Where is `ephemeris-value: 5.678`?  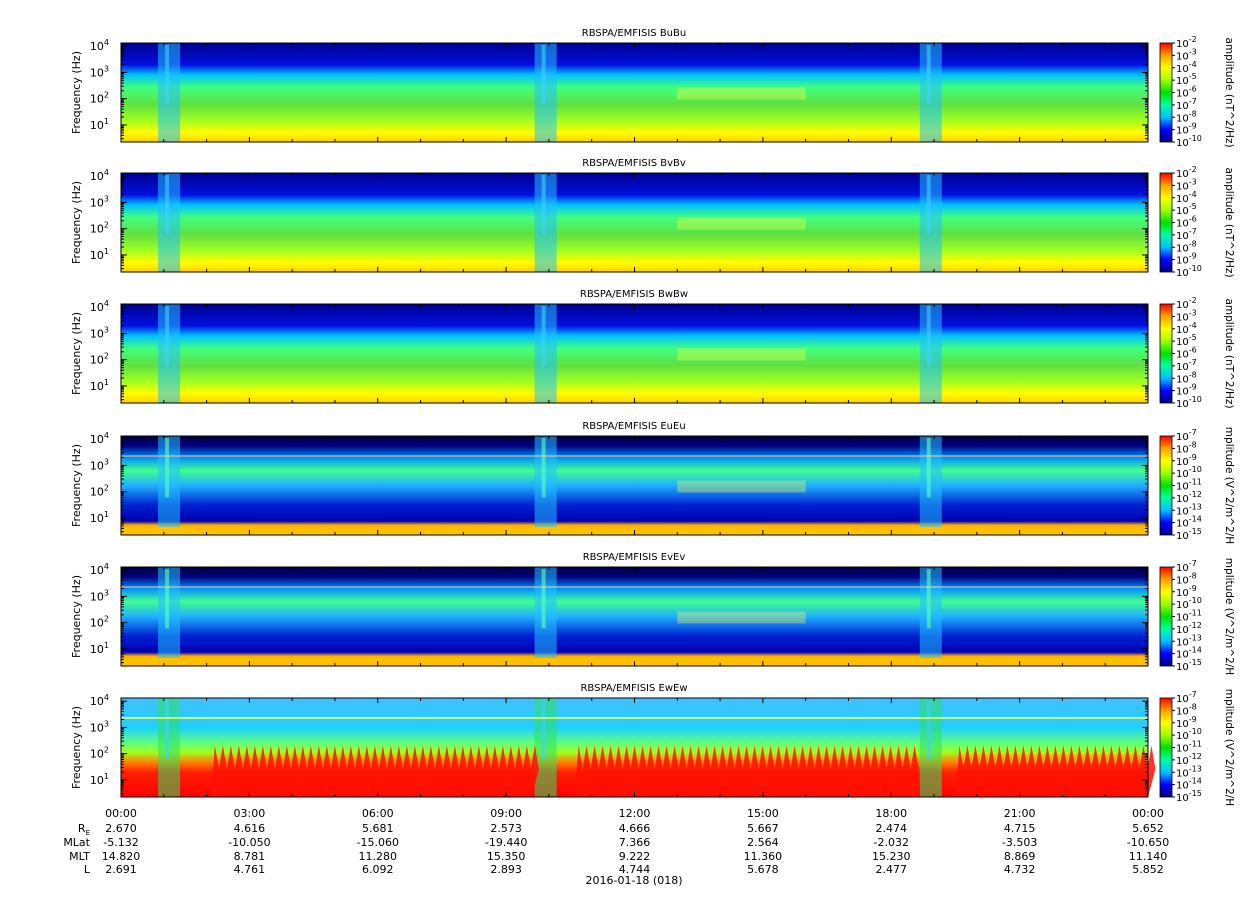 ephemeris-value: 5.678 is located at coordinates (763, 869).